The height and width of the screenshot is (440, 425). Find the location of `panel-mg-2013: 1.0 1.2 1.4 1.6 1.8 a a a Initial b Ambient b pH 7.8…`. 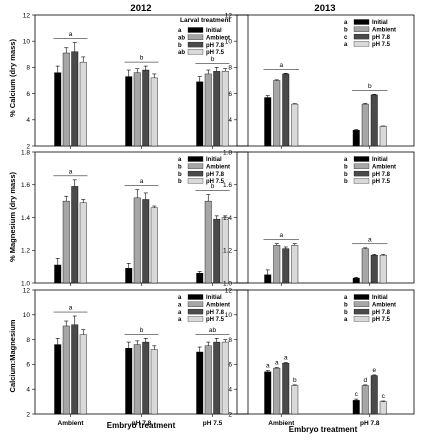

panel-mg-2013: 1.0 1.2 1.4 1.6 1.8 a a a Initial b Ambient b pH 7.8… is located at coordinates (319, 218).